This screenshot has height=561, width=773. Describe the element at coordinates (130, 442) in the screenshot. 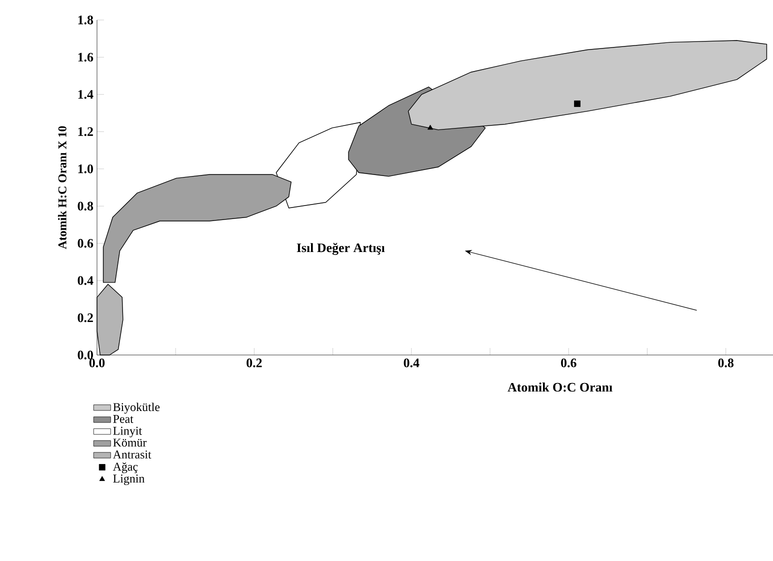

I see `legend-label: Kömür` at that location.